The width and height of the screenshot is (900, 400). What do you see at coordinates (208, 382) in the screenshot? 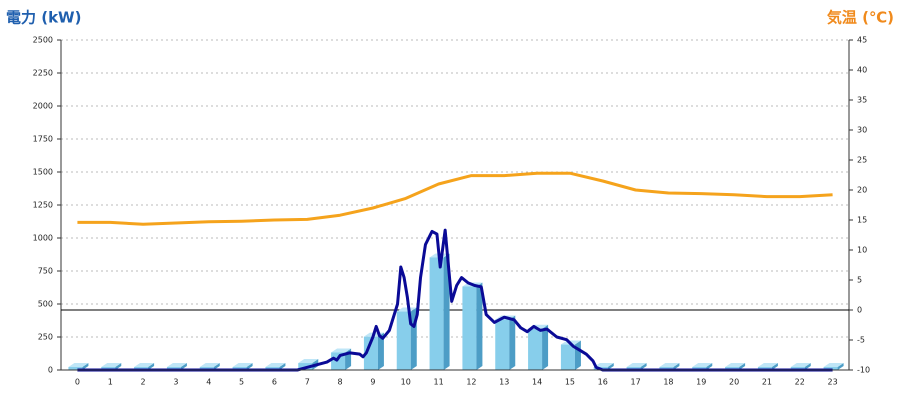
I see `x-tick-label: 4` at bounding box center [208, 382].